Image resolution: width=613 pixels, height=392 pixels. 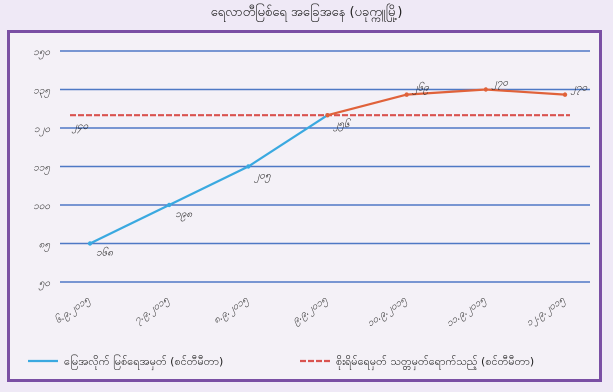 What do you see at coordinates (42, 130) in the screenshot?
I see `y-tick-label: ၁၂၀` at bounding box center [42, 130].